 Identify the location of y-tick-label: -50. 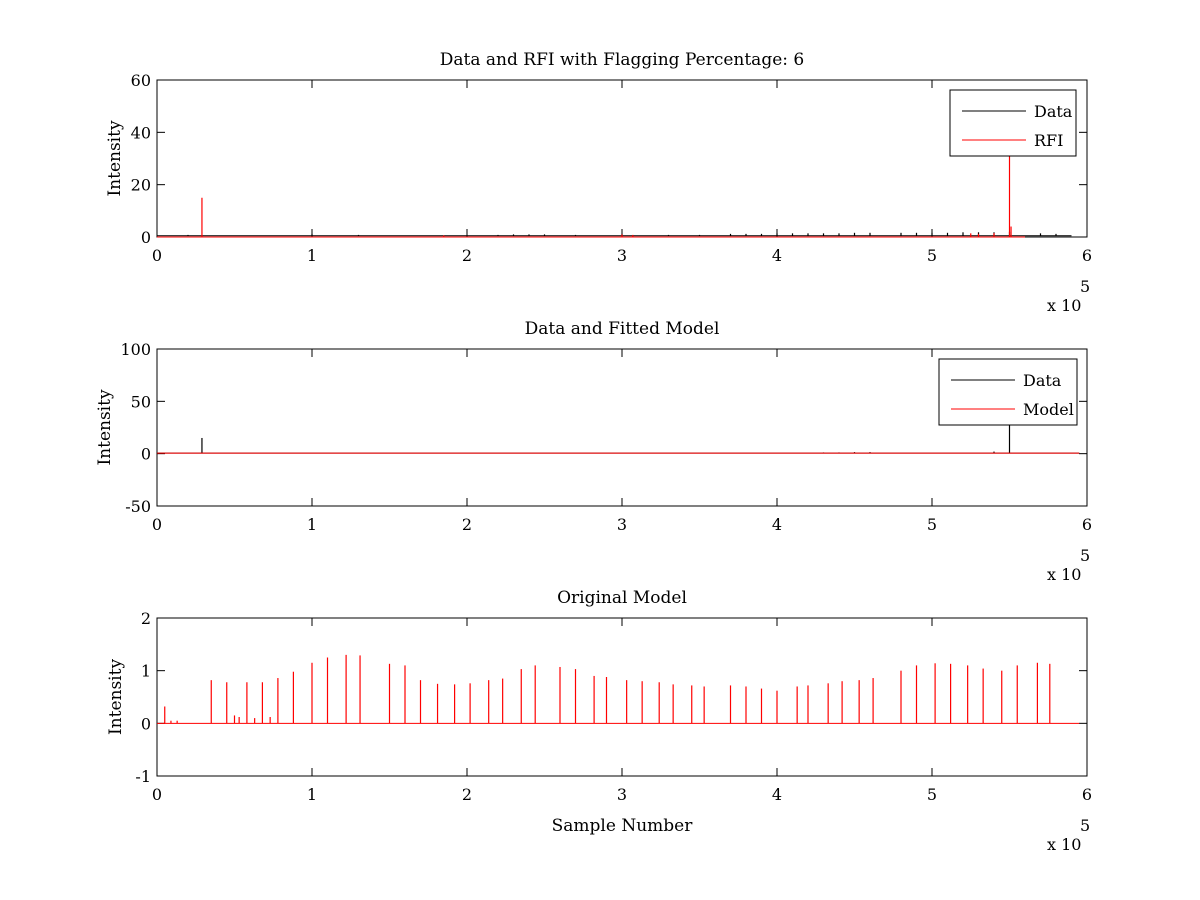
(138, 506).